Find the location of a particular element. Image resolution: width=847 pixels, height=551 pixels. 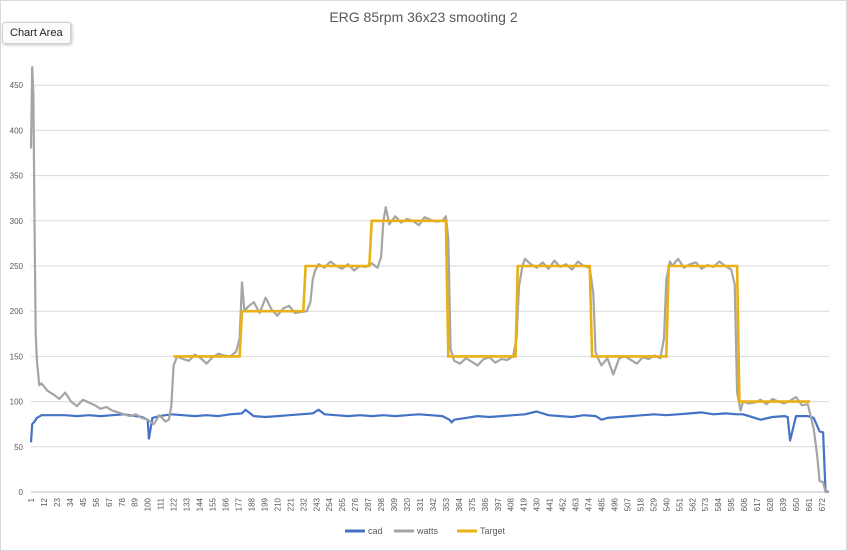

x-tick-label: 243 is located at coordinates (316, 504).